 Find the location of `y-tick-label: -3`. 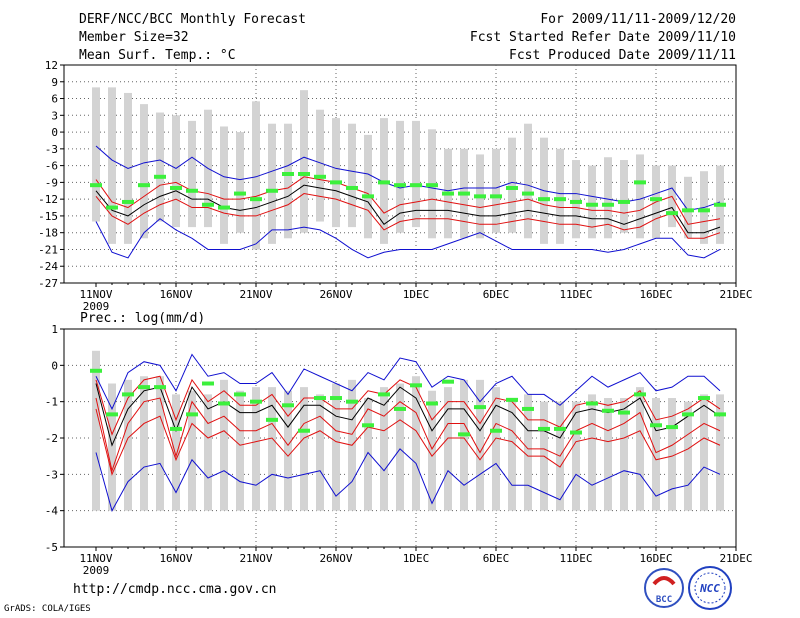

y-tick-label: -3 is located at coordinates (51, 474).